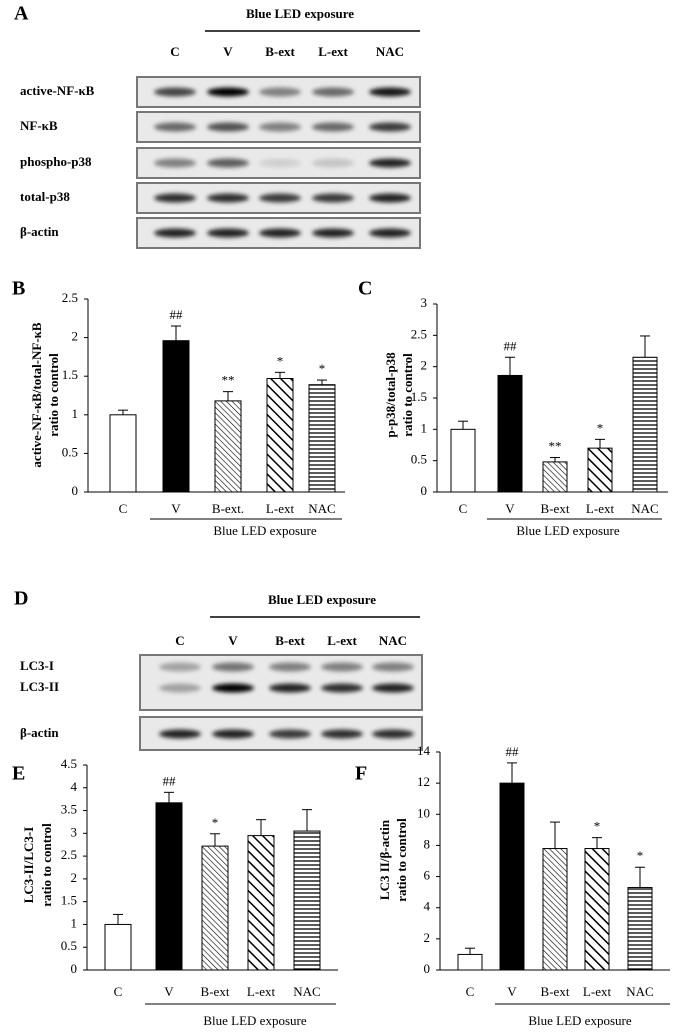 The height and width of the screenshot is (1032, 685). I want to click on y-tick-label: 8, so click(427, 843).